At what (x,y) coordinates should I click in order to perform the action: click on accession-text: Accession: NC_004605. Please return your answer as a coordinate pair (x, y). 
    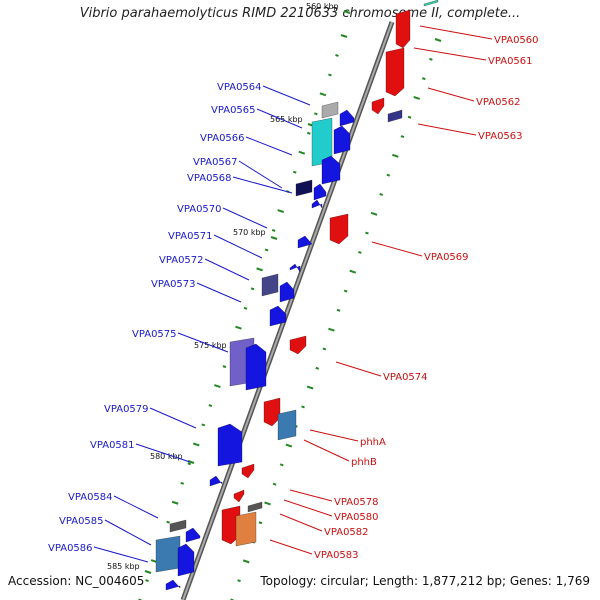
    Looking at the image, I should click on (76, 581).